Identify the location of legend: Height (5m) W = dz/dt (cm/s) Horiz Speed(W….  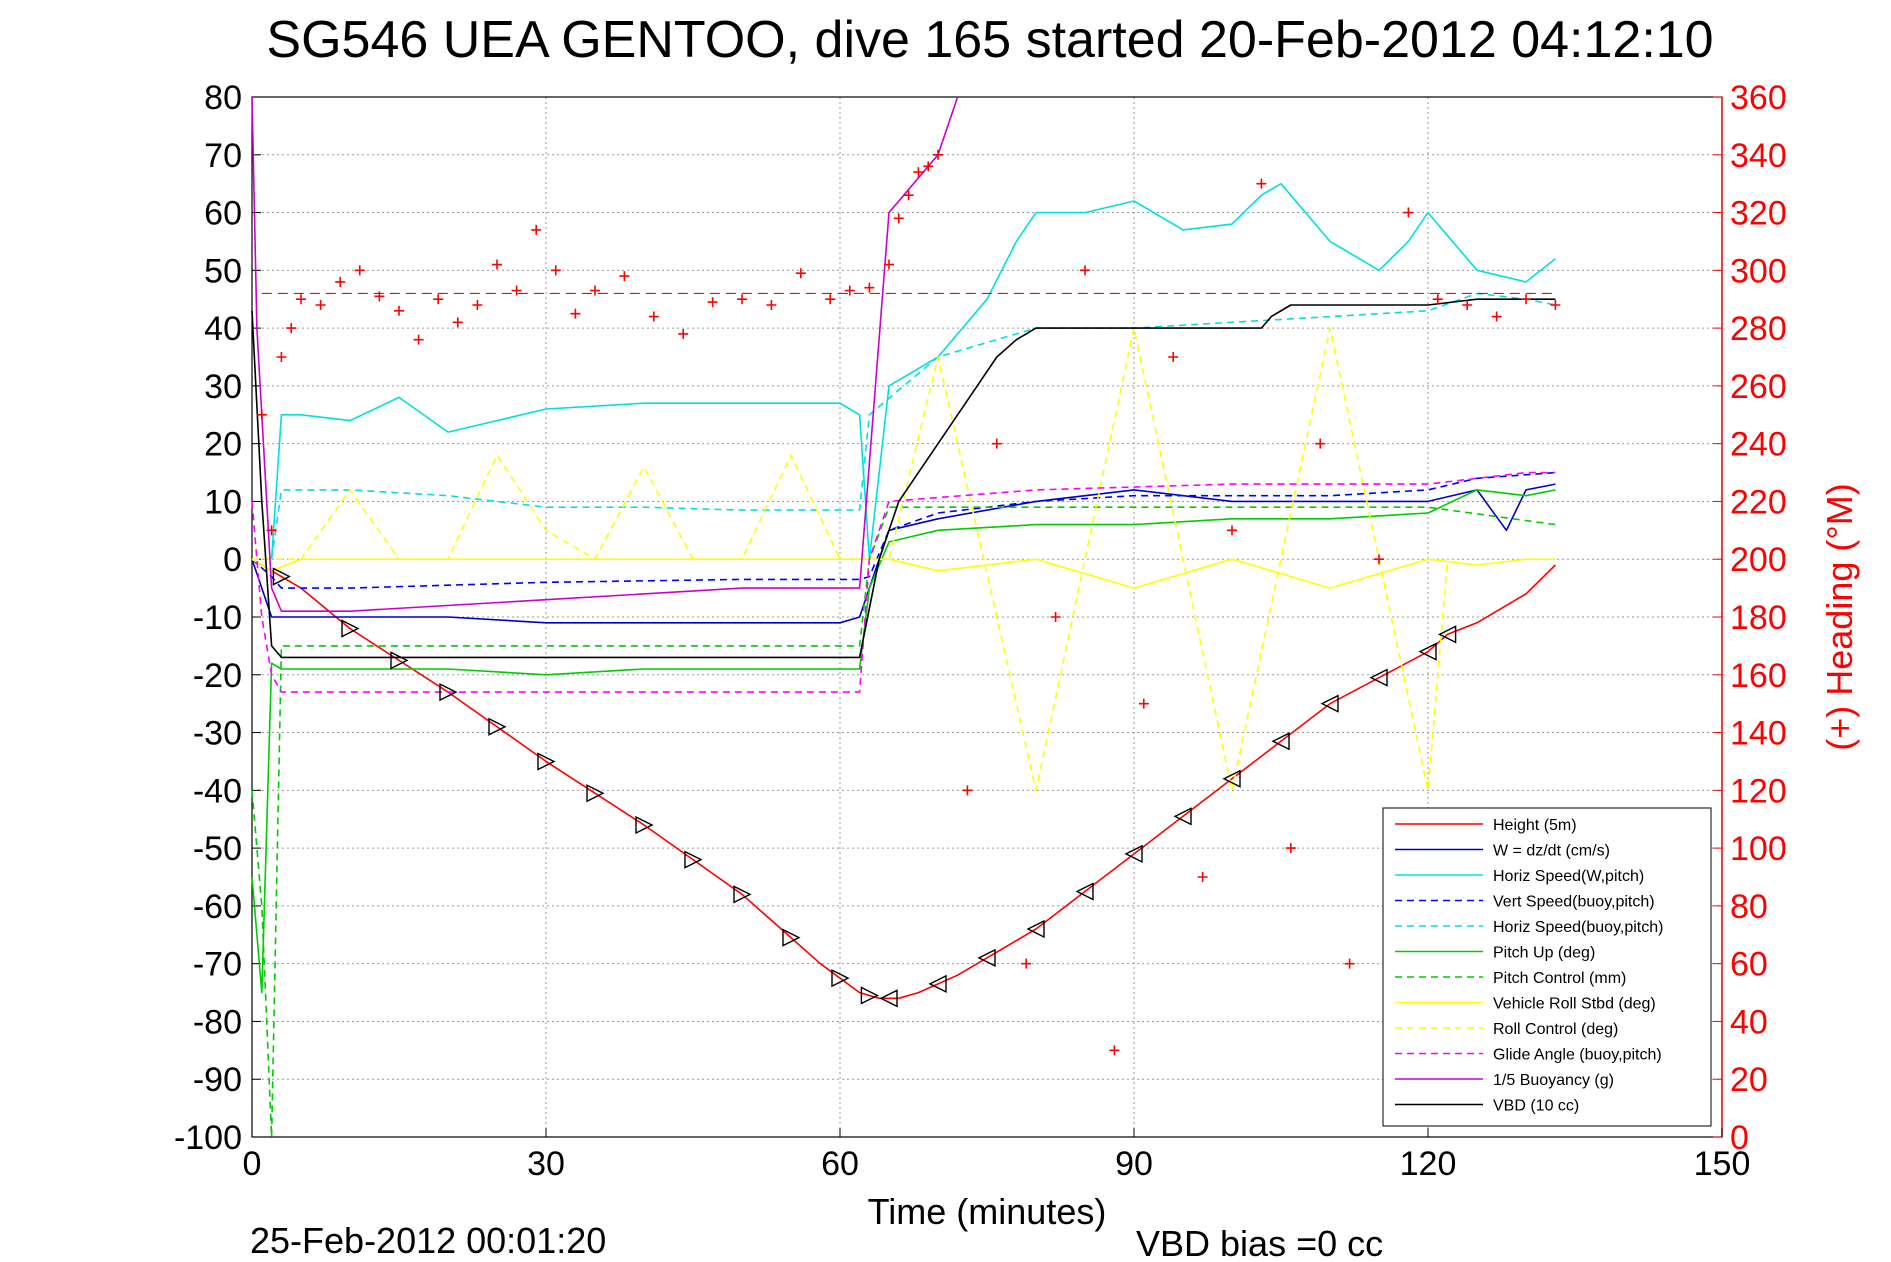
(1547, 967).